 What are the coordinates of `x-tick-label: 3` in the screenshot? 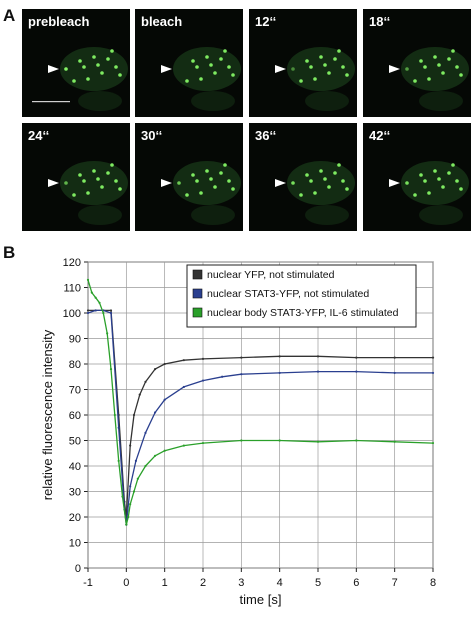 It's located at (241, 583).